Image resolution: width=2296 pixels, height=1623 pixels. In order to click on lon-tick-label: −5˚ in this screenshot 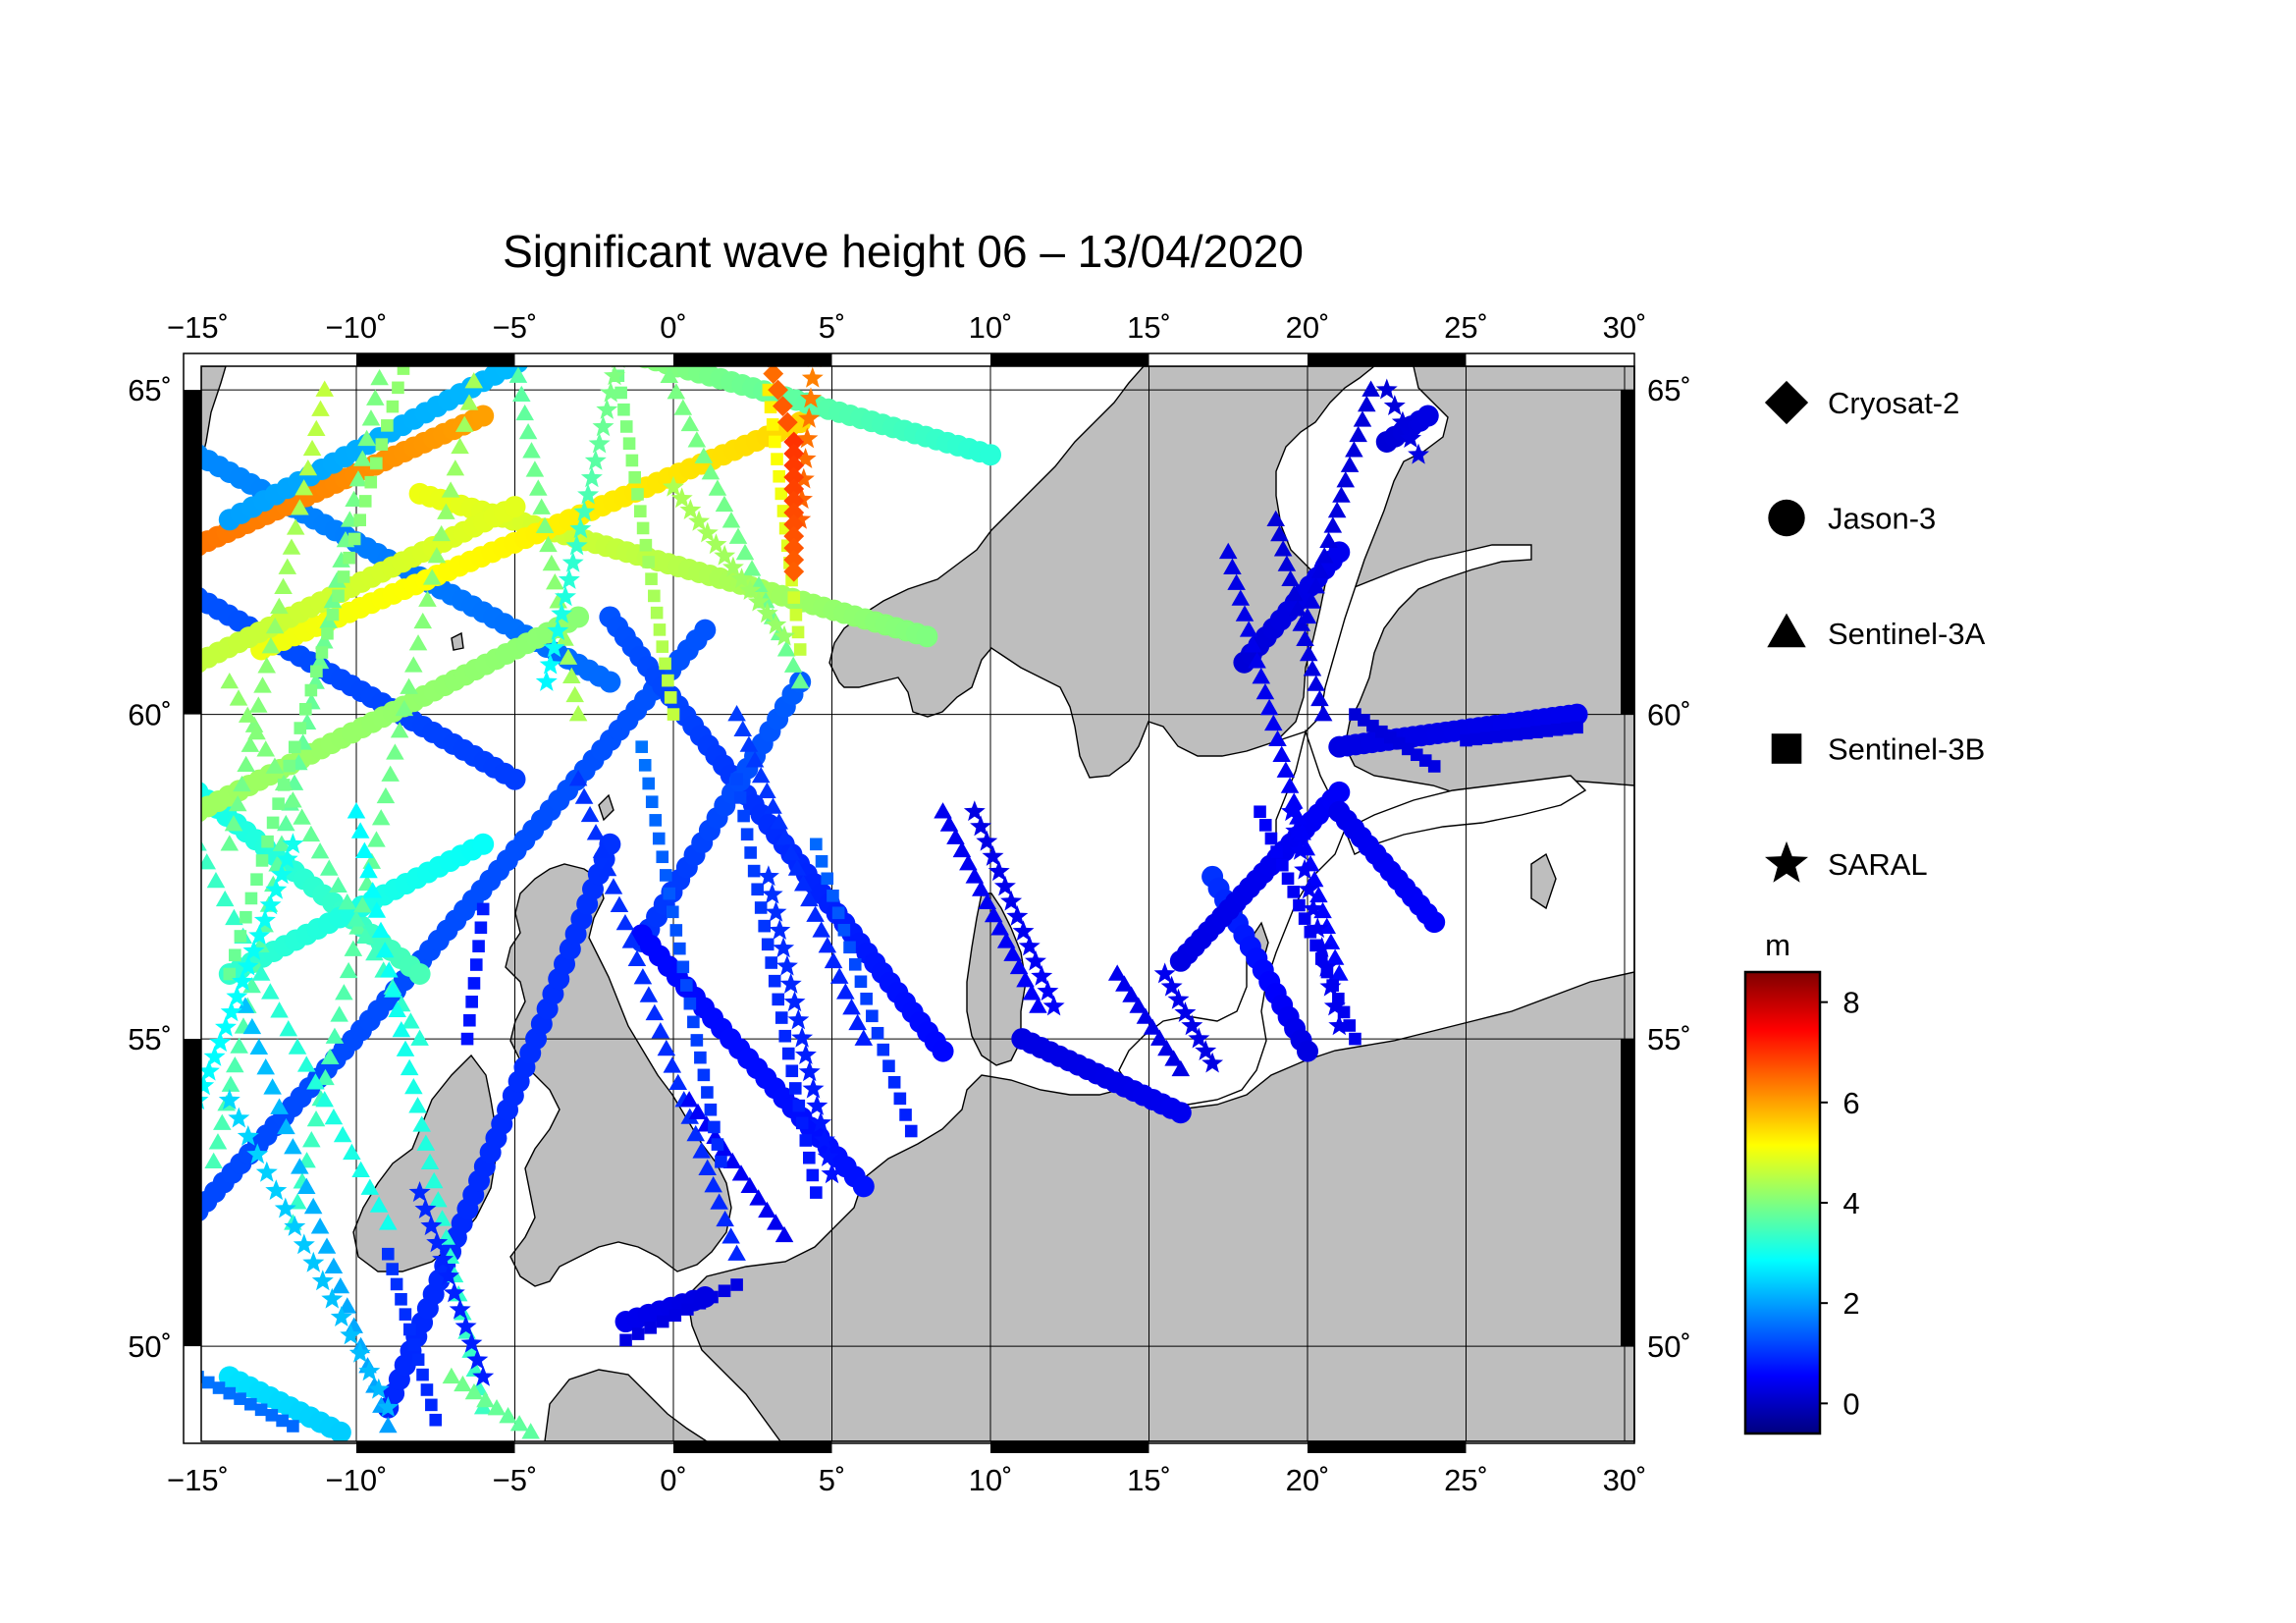, I will do `click(515, 1480)`.